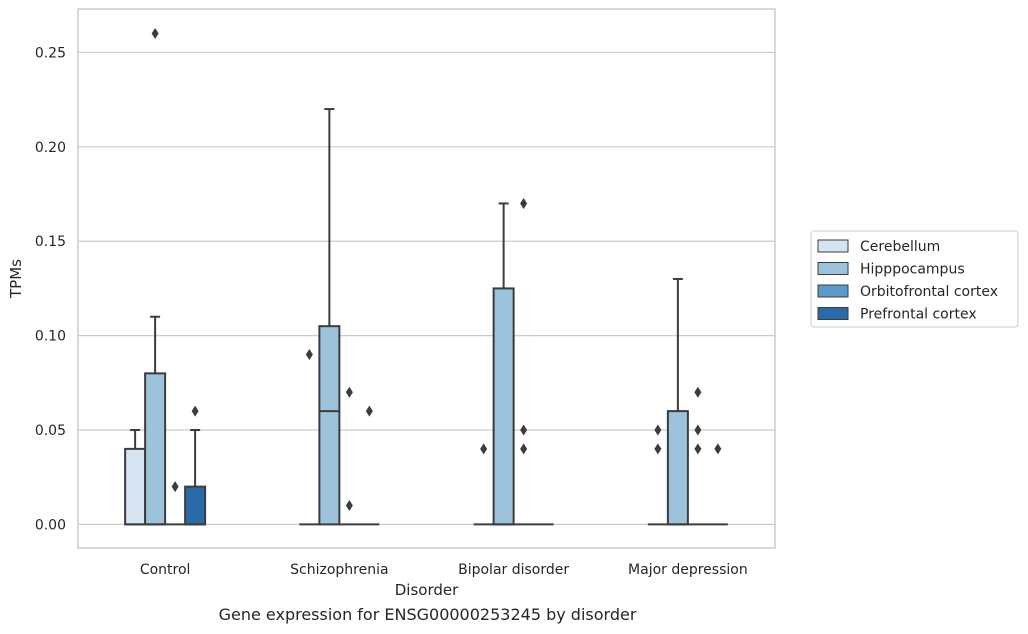  Describe the element at coordinates (339, 570) in the screenshot. I see `x-tick-label: Schizophrenia` at that location.